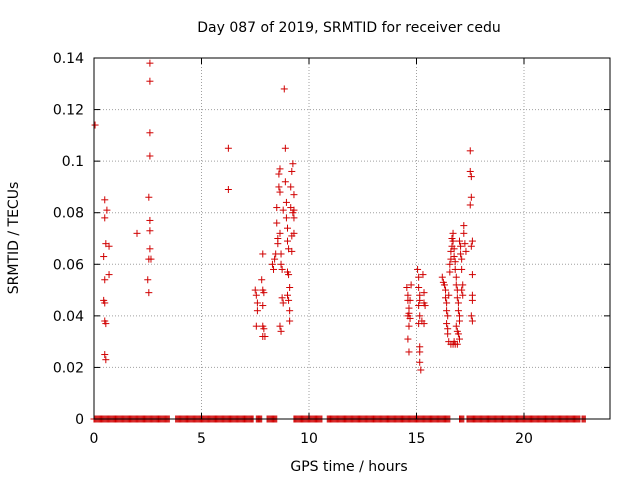 Image resolution: width=640 pixels, height=480 pixels. I want to click on y-tick-label: 0.12, so click(68, 111).